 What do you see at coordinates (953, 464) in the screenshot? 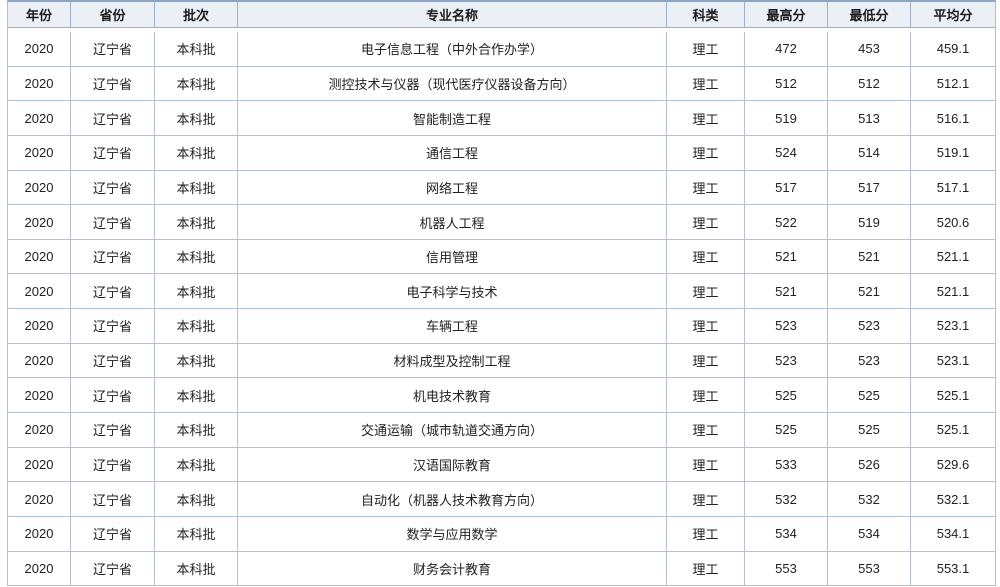
I see `cell-avg-score: 529.6` at bounding box center [953, 464].